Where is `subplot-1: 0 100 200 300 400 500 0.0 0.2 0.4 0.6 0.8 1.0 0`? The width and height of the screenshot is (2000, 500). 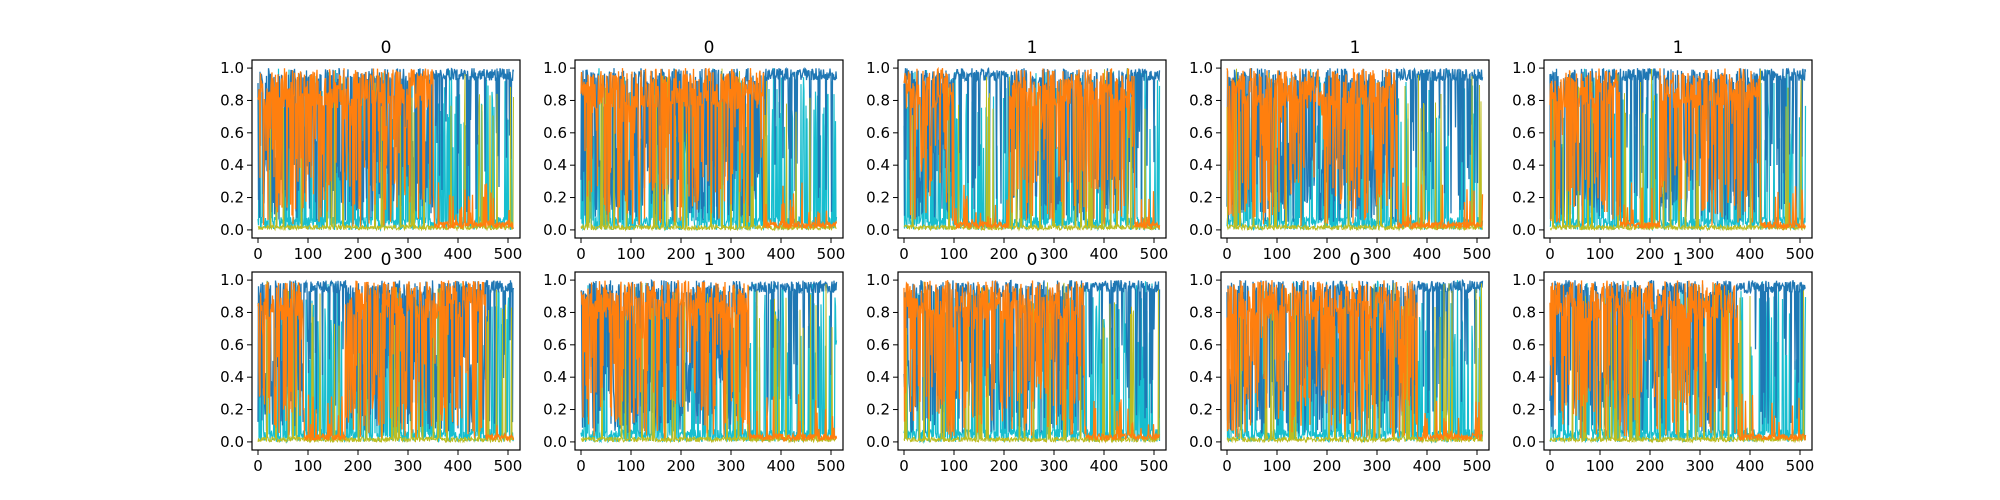 subplot-1: 0 100 200 300 400 500 0.0 0.2 0.4 0.6 0.8 1.0 0 is located at coordinates (371, 150).